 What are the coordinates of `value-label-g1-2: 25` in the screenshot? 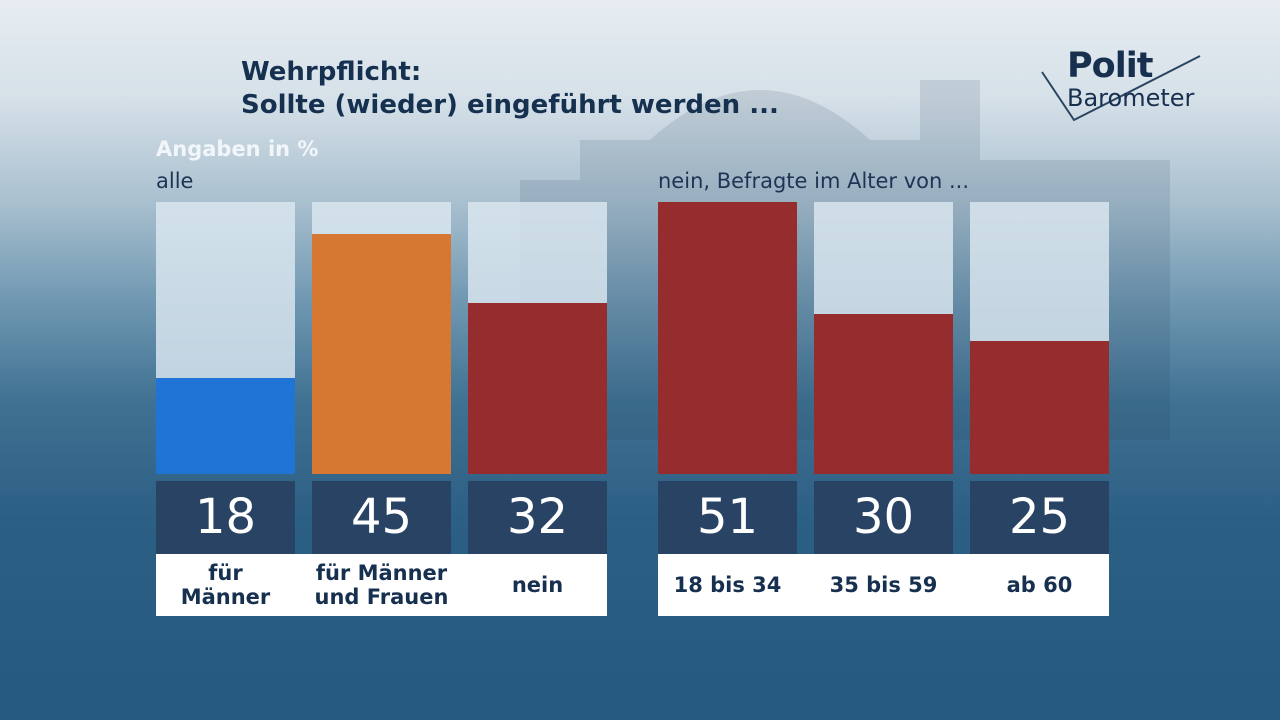 It's located at (1039, 517).